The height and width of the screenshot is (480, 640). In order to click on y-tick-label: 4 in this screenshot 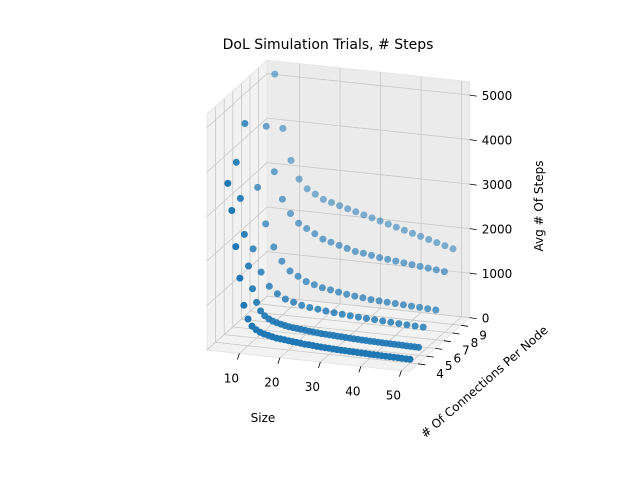, I will do `click(440, 374)`.